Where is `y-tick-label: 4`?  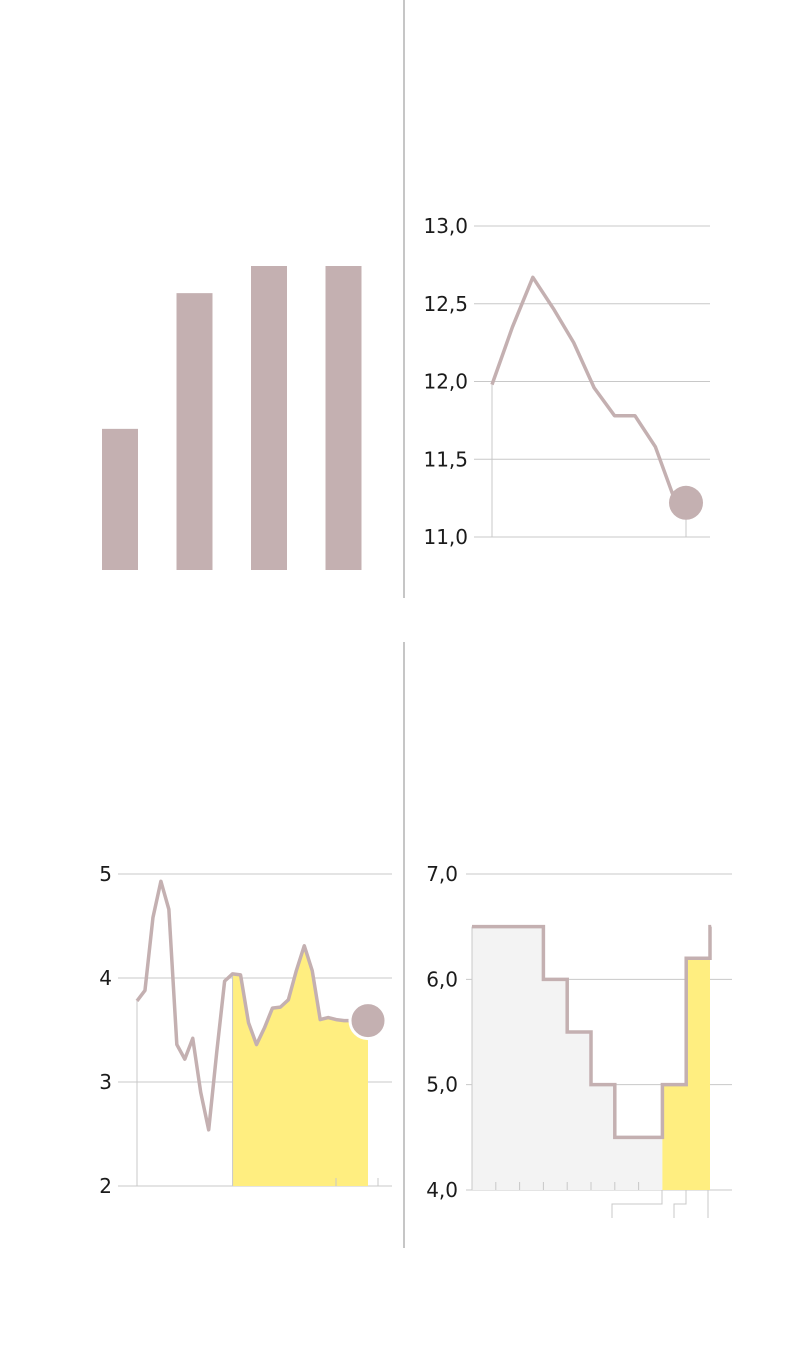
y-tick-label: 4 is located at coordinates (105, 978).